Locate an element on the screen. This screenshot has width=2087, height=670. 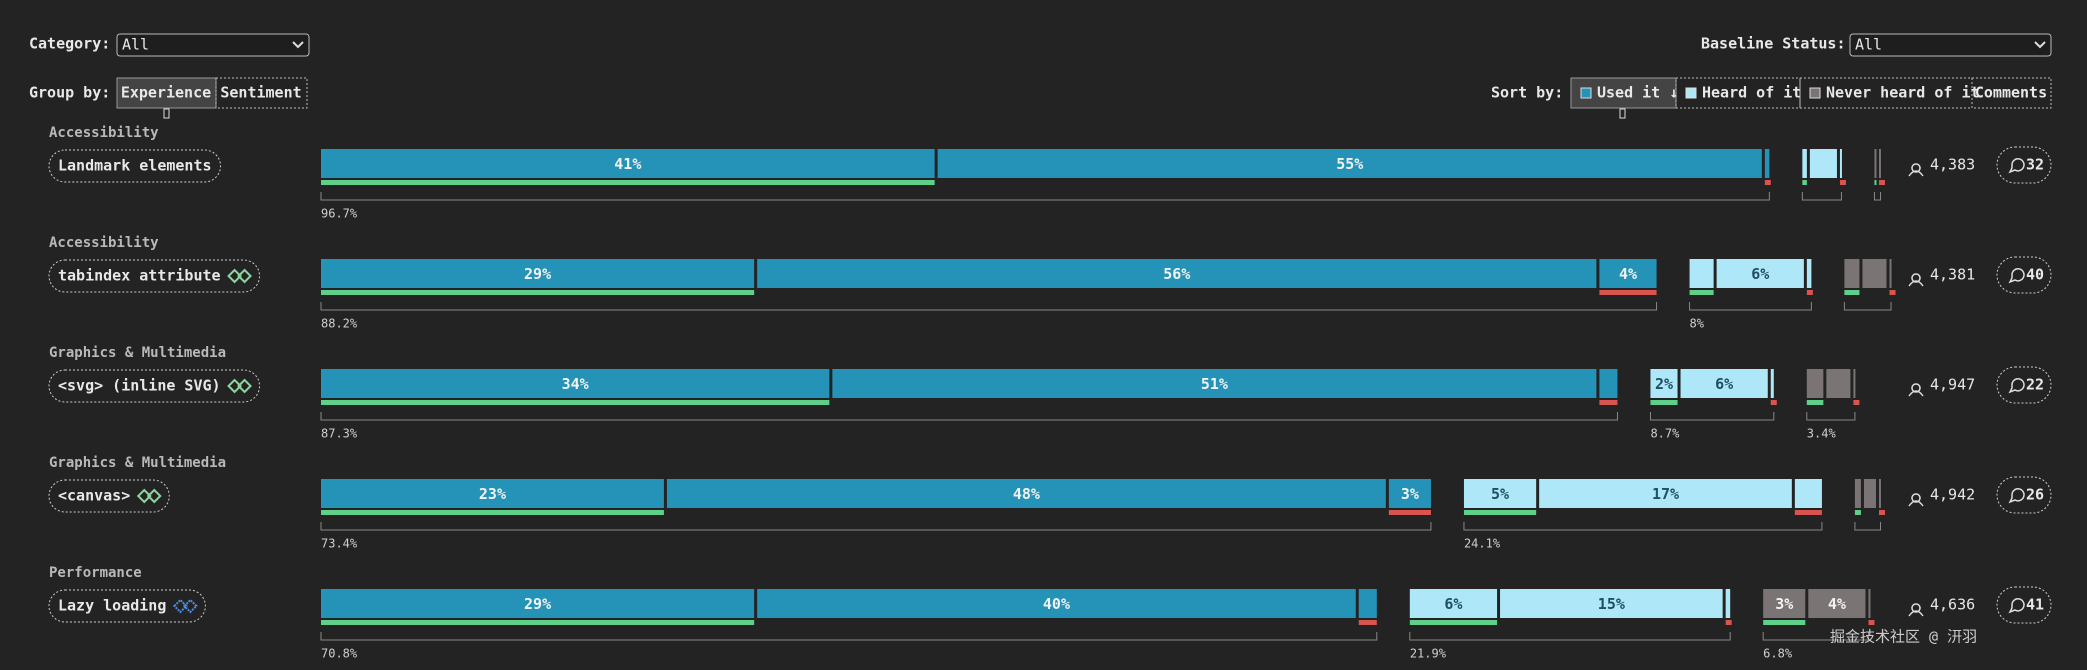
group-total: 87.3% is located at coordinates (339, 434).